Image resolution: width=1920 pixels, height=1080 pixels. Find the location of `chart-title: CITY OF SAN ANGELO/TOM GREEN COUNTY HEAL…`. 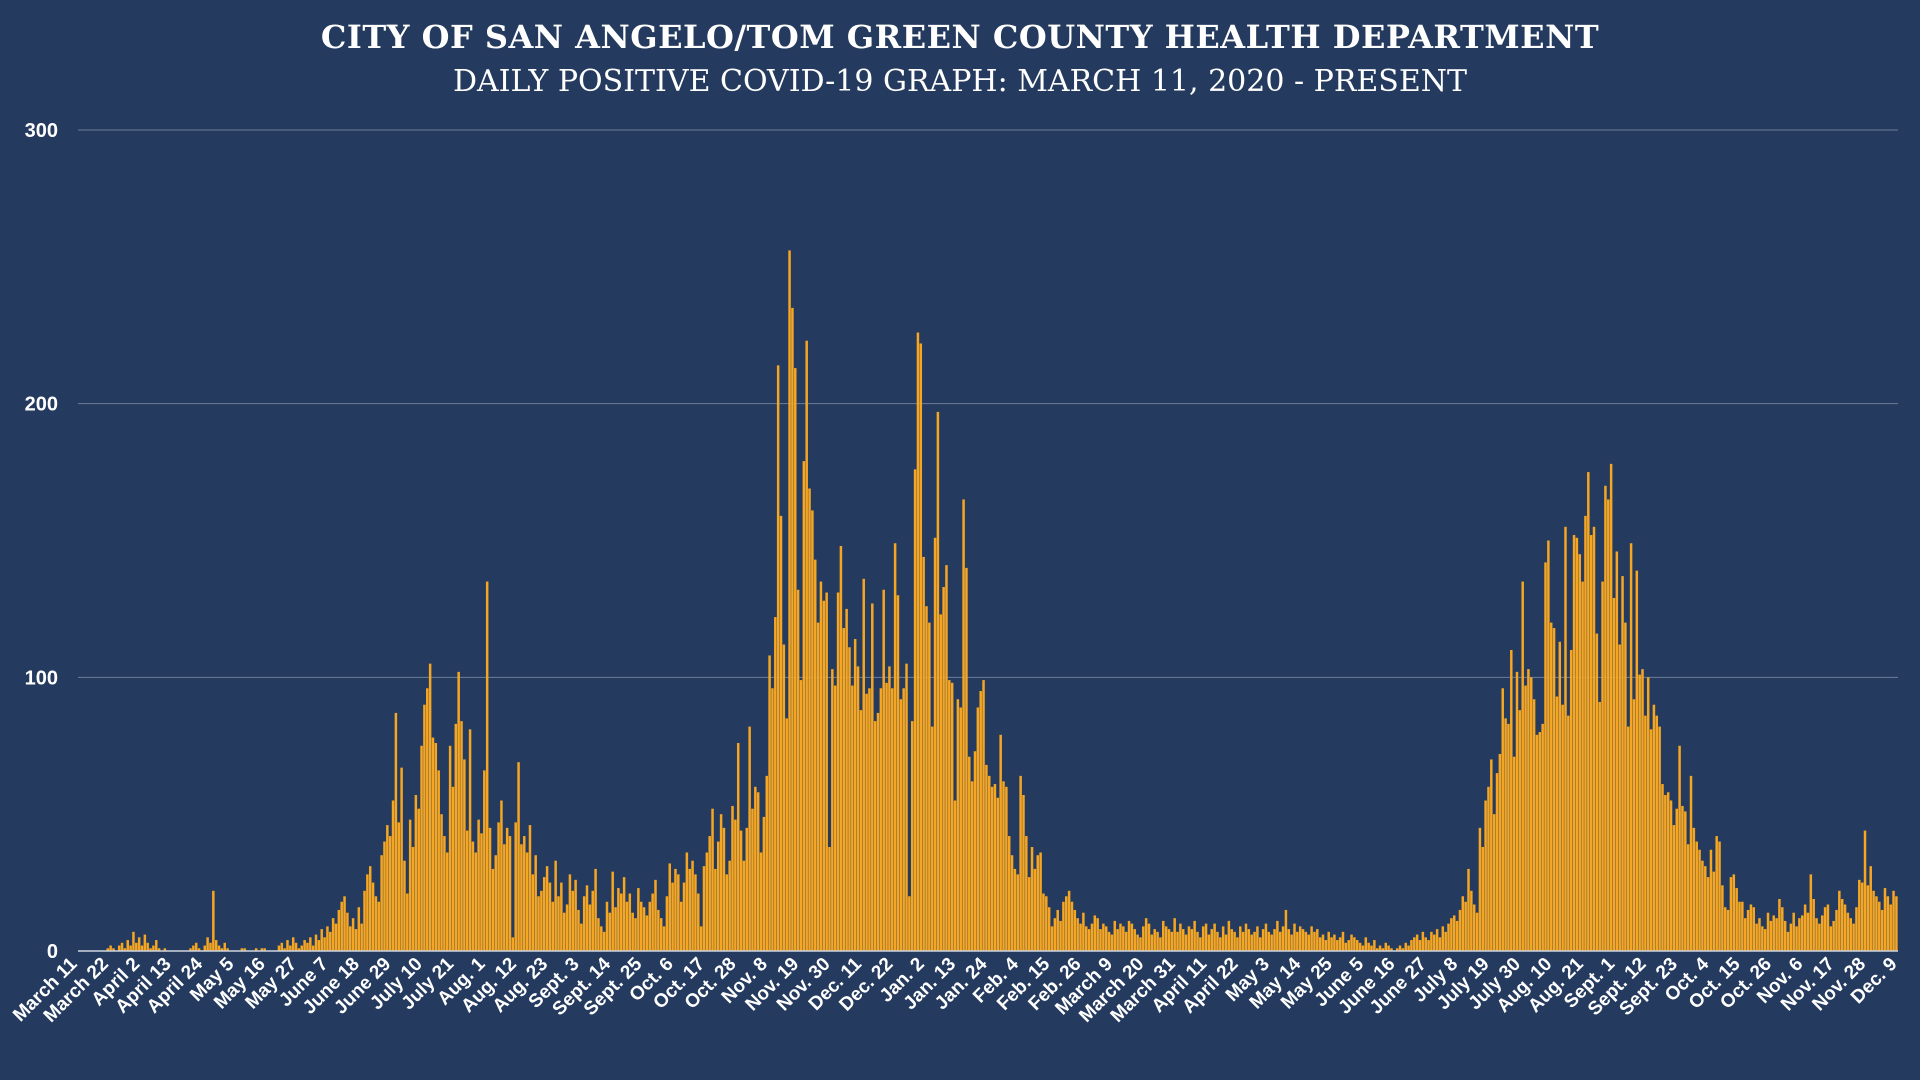

chart-title: CITY OF SAN ANGELO/TOM GREEN COUNTY HEAL… is located at coordinates (960, 37).